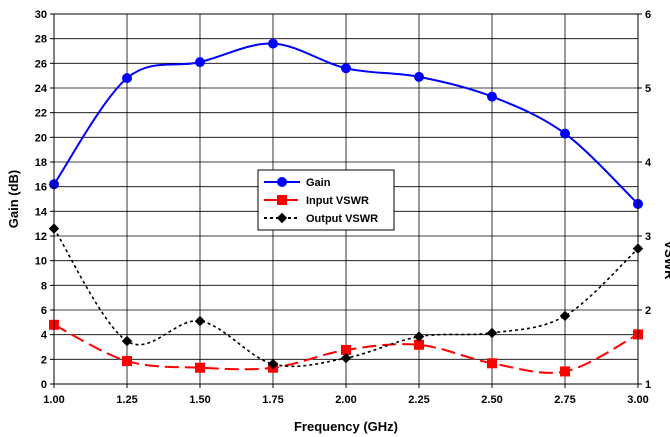  I want to click on y-tick-label: 6, so click(44, 311).